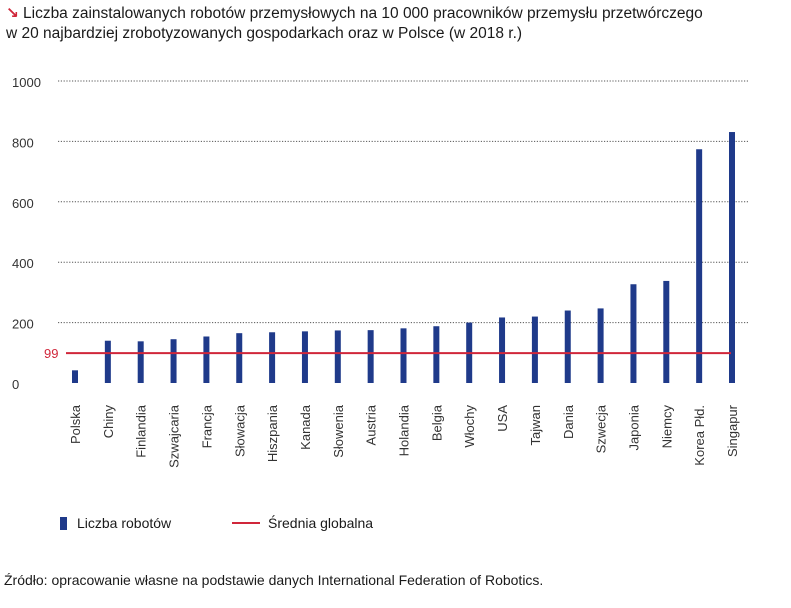  I want to click on x-tick-label: Holandia, so click(404, 430).